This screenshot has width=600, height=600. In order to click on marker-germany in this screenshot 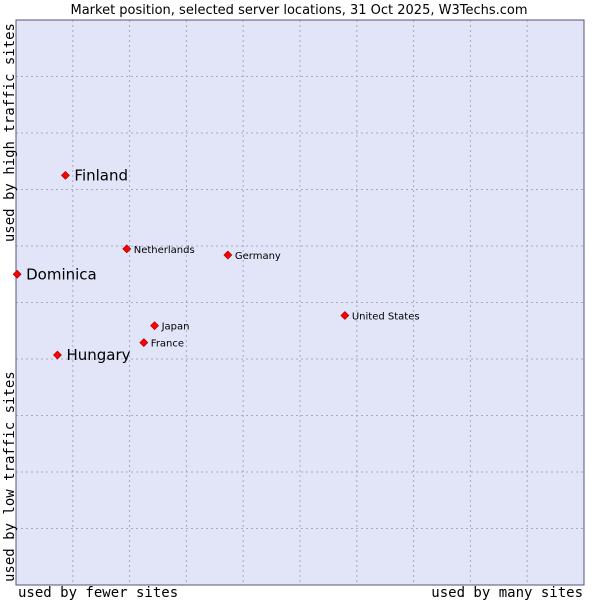, I will do `click(228, 255)`.